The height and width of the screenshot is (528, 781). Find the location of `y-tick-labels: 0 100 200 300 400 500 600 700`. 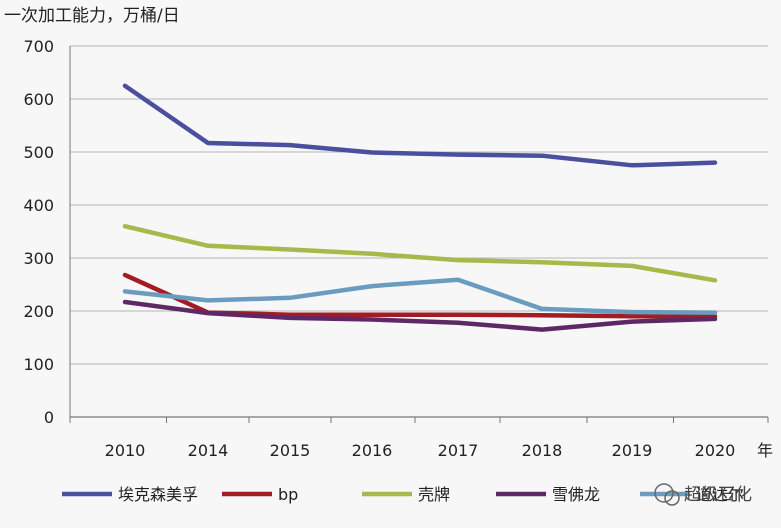

y-tick-labels: 0 100 200 300 400 500 600 700 is located at coordinates (38, 232).